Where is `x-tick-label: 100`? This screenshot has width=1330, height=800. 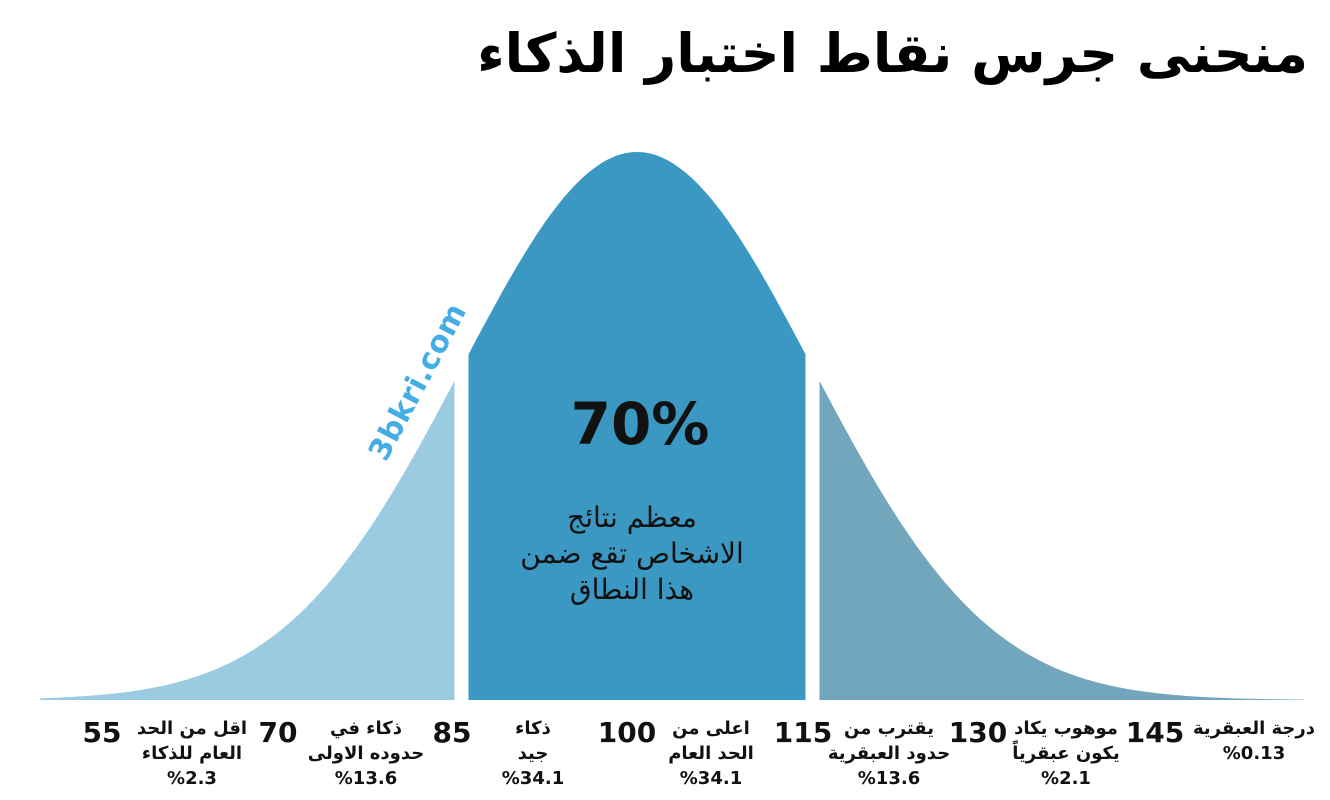 x-tick-label: 100 is located at coordinates (627, 732).